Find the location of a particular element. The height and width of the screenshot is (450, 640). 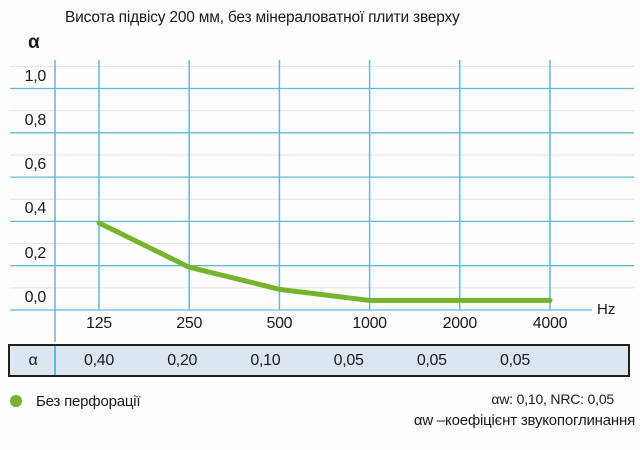

y-tick-label: 0,8 is located at coordinates (35, 120).